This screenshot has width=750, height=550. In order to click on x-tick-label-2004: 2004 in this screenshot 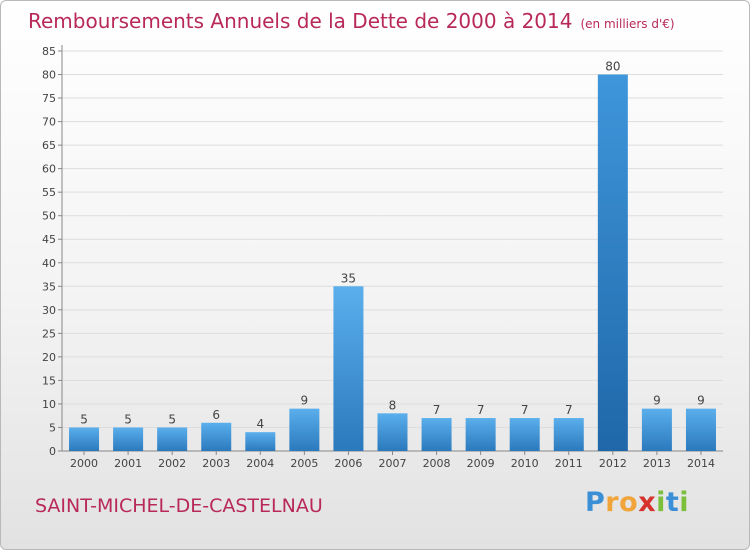, I will do `click(260, 463)`.